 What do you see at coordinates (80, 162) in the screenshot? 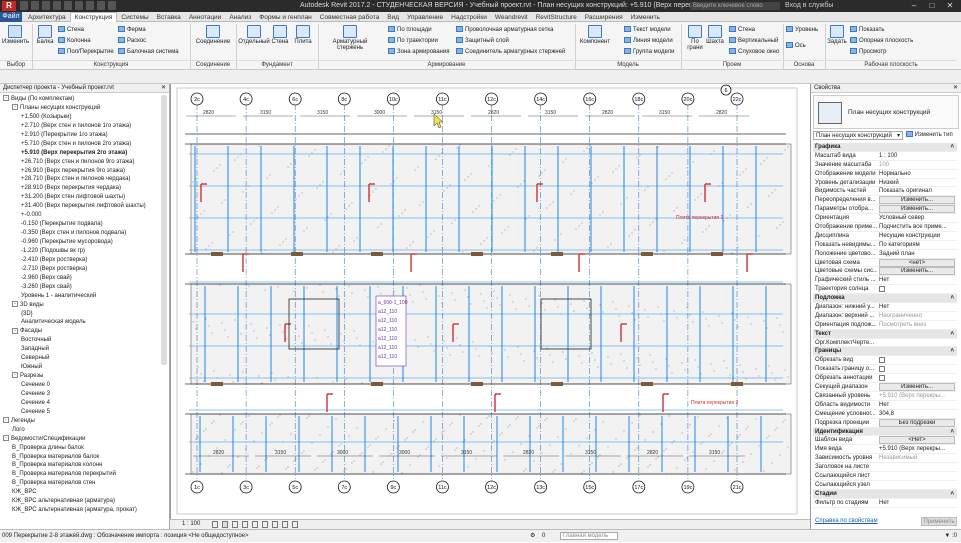
I see `browser-node: +26.710 (Верх стен и пилонов 9го этажа)` at bounding box center [80, 162].